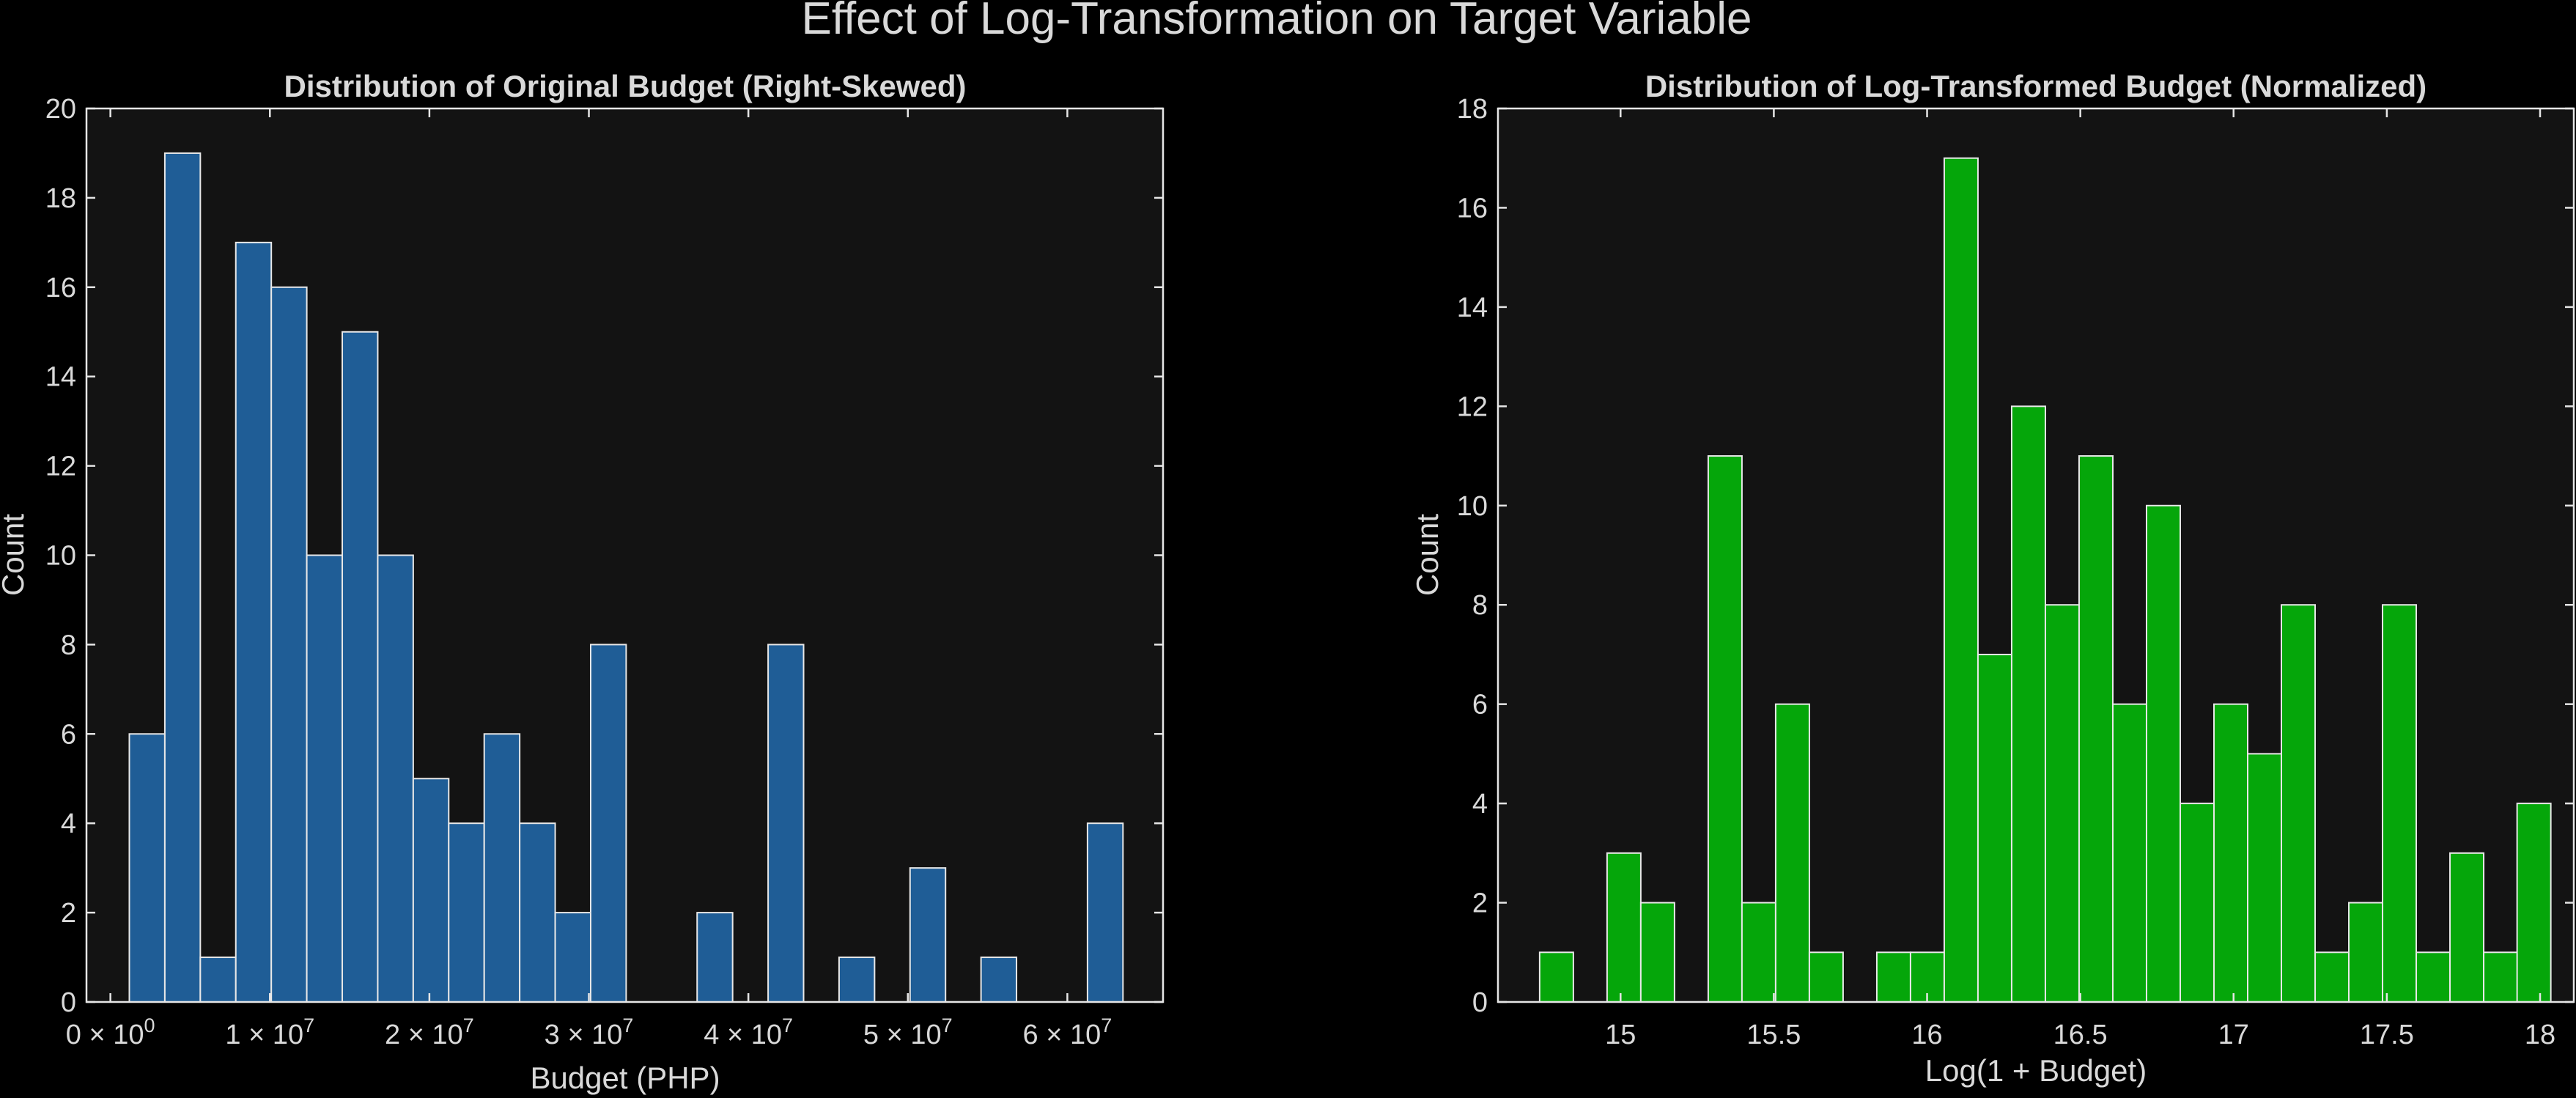 The height and width of the screenshot is (1098, 2576). I want to click on left-y-tick-label: 4, so click(68, 823).